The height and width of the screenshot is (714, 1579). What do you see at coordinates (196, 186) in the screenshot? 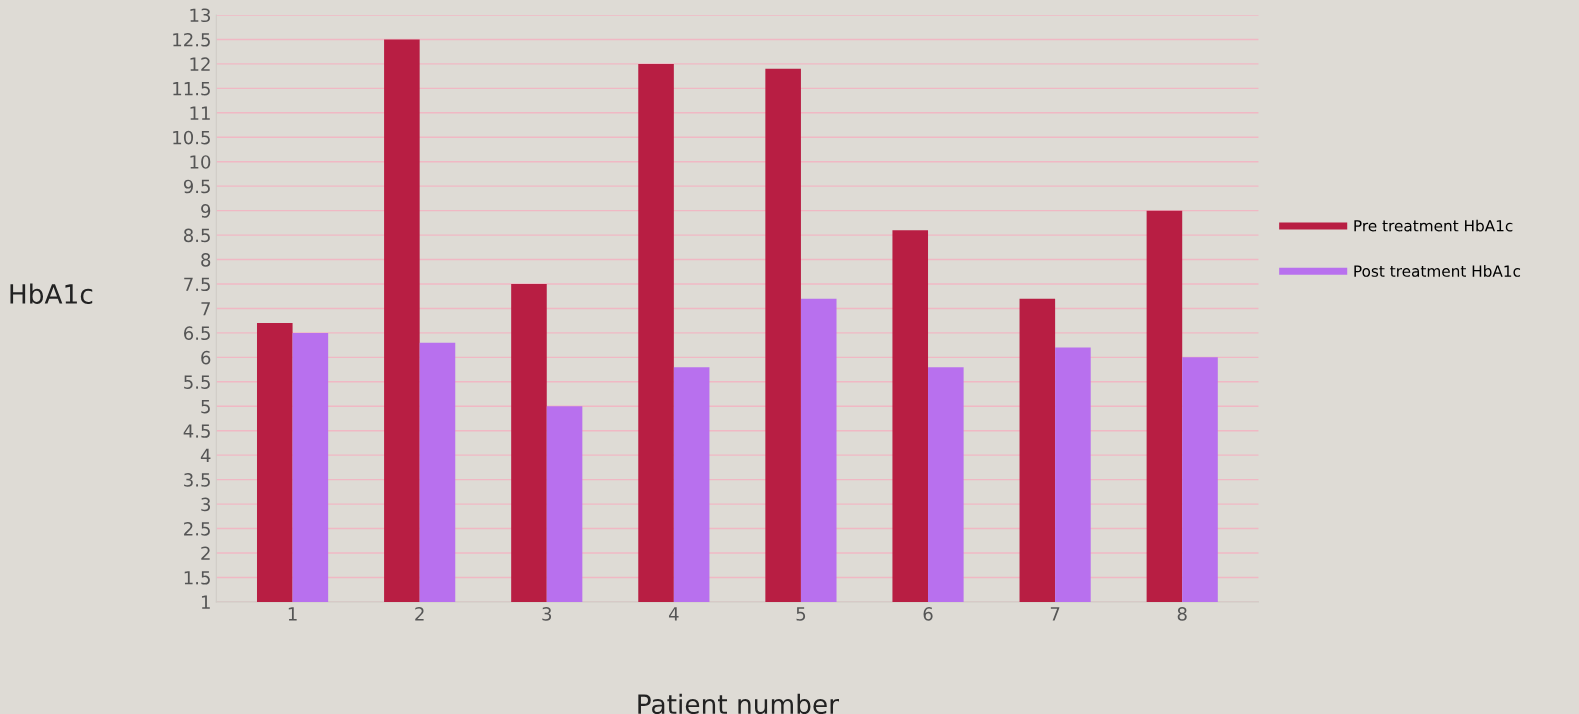
I see `y-tick-label: 9.5` at bounding box center [196, 186].